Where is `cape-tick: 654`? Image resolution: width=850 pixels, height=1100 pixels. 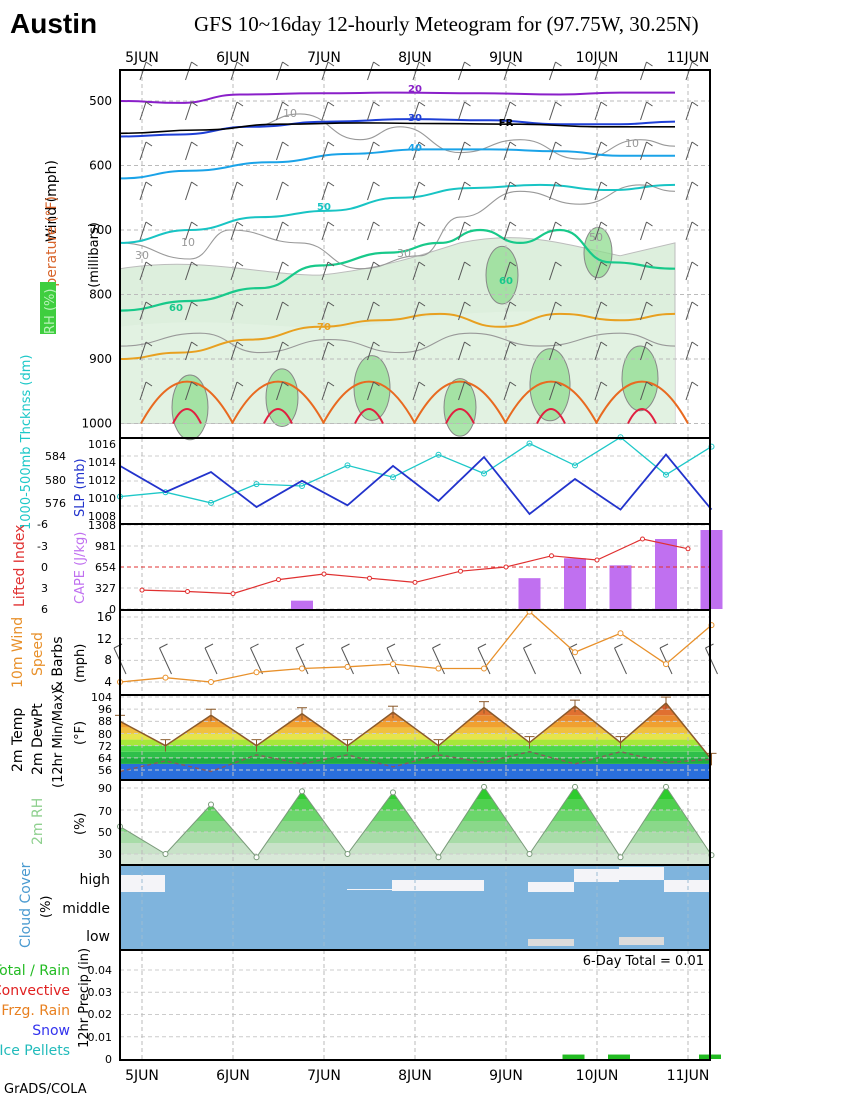 cape-tick: 654 is located at coordinates (105, 567).